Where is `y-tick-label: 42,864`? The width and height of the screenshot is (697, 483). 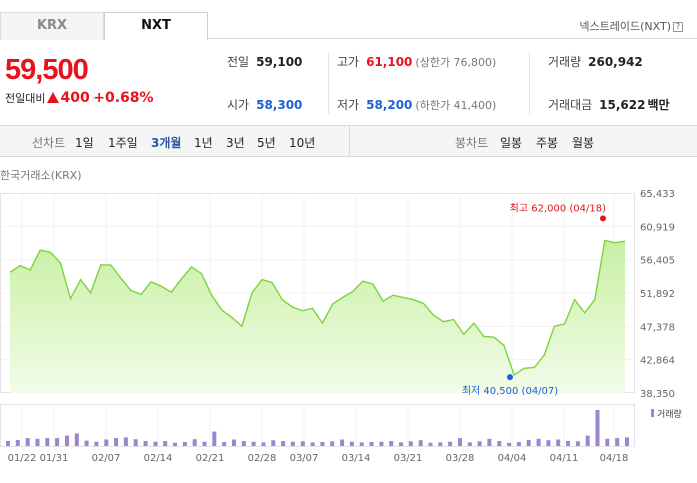
y-tick-label: 42,864 is located at coordinates (657, 361).